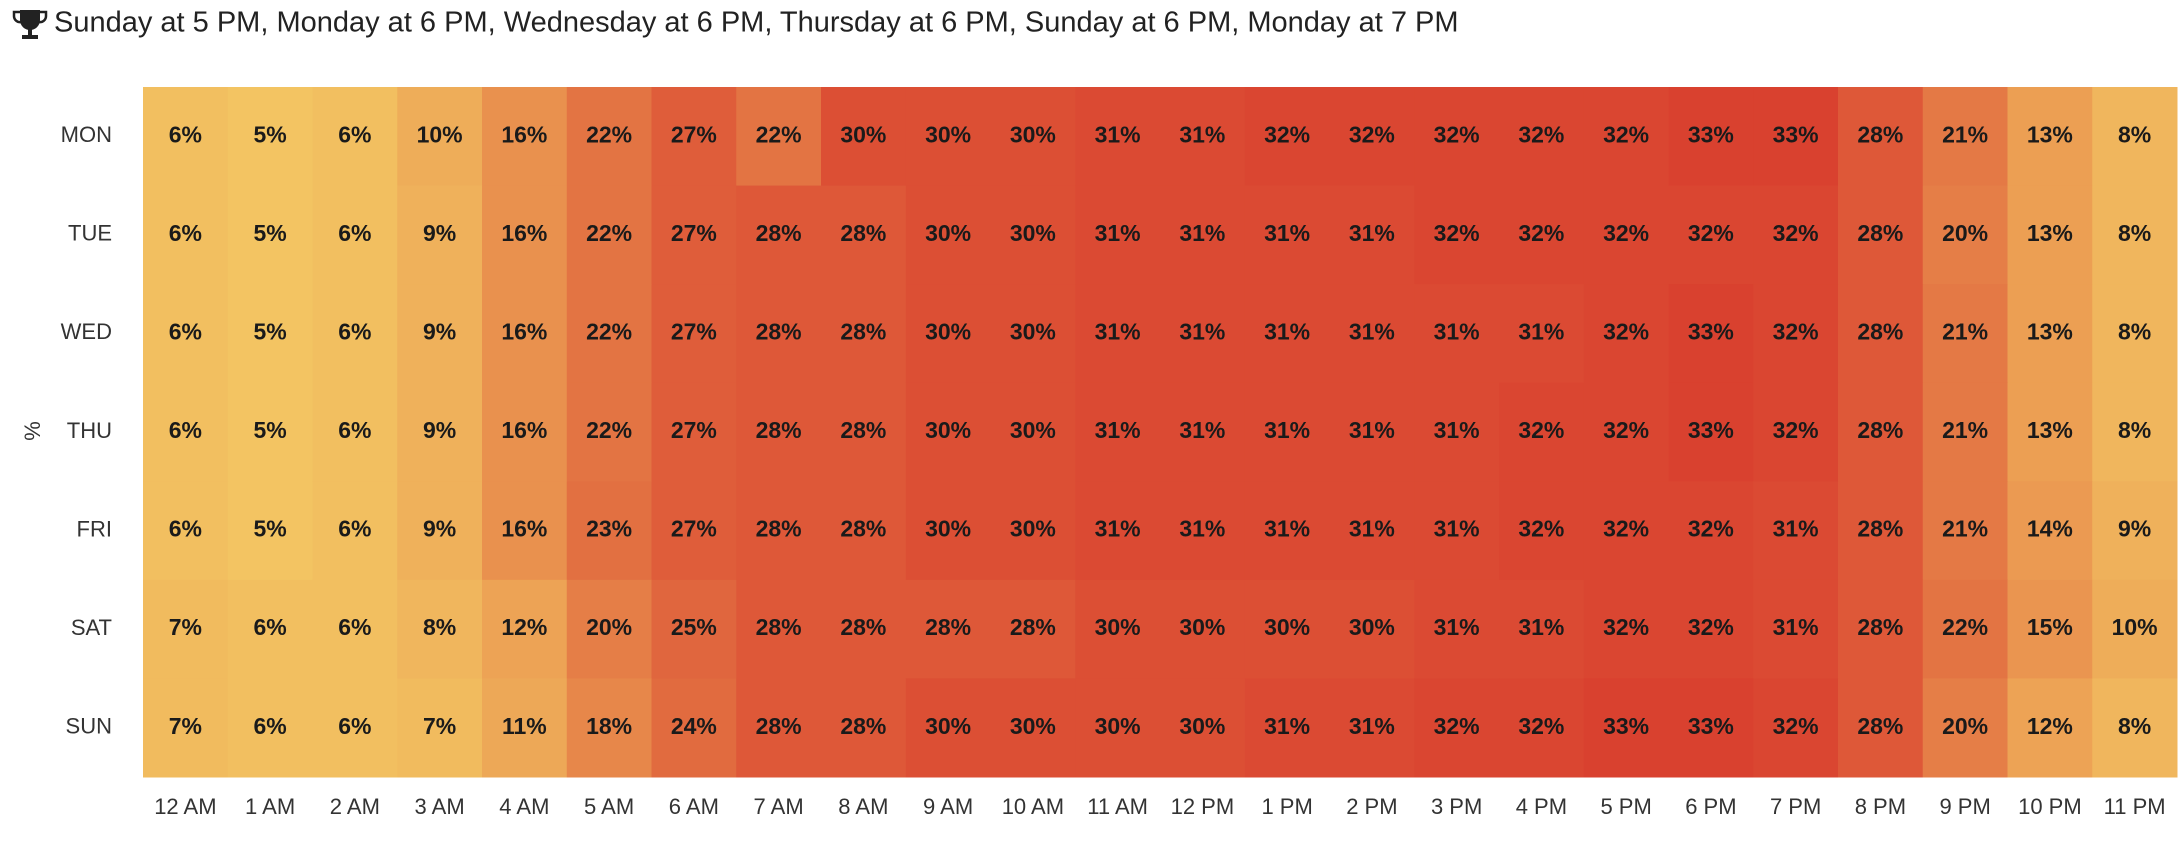 The image size is (2184, 864). I want to click on trophy-icon, so click(30, 24).